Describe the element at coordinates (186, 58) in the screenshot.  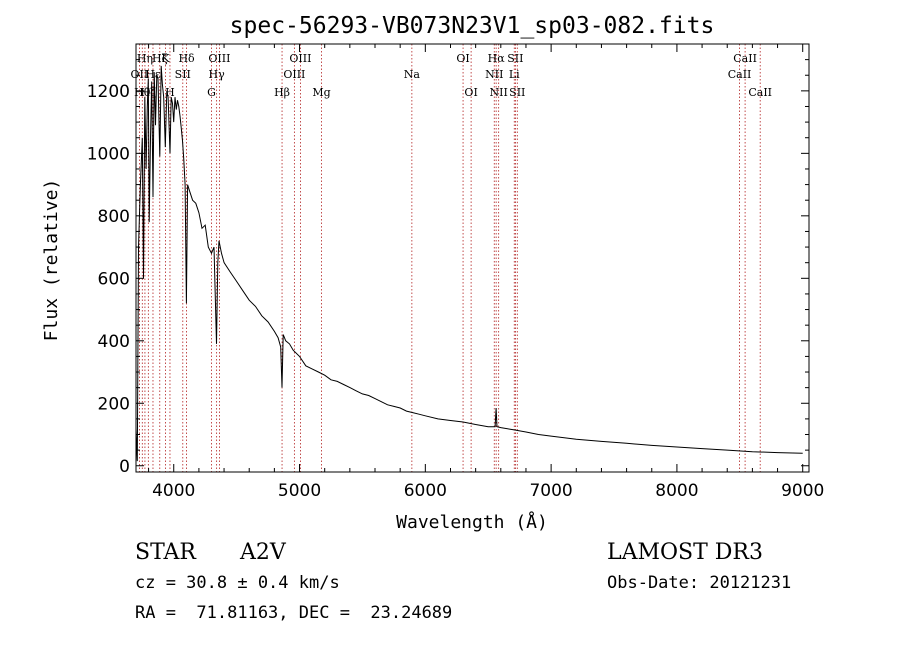
I see `line-label-9: Hδ` at that location.